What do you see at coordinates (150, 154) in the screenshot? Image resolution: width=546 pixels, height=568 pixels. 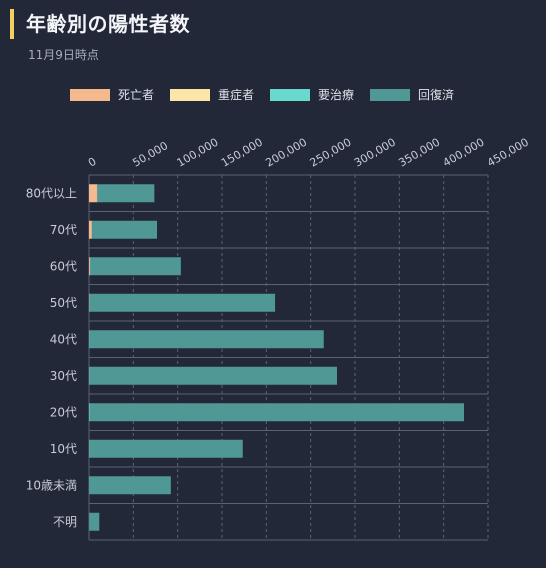 I see `x-tick-label: 50,000` at bounding box center [150, 154].